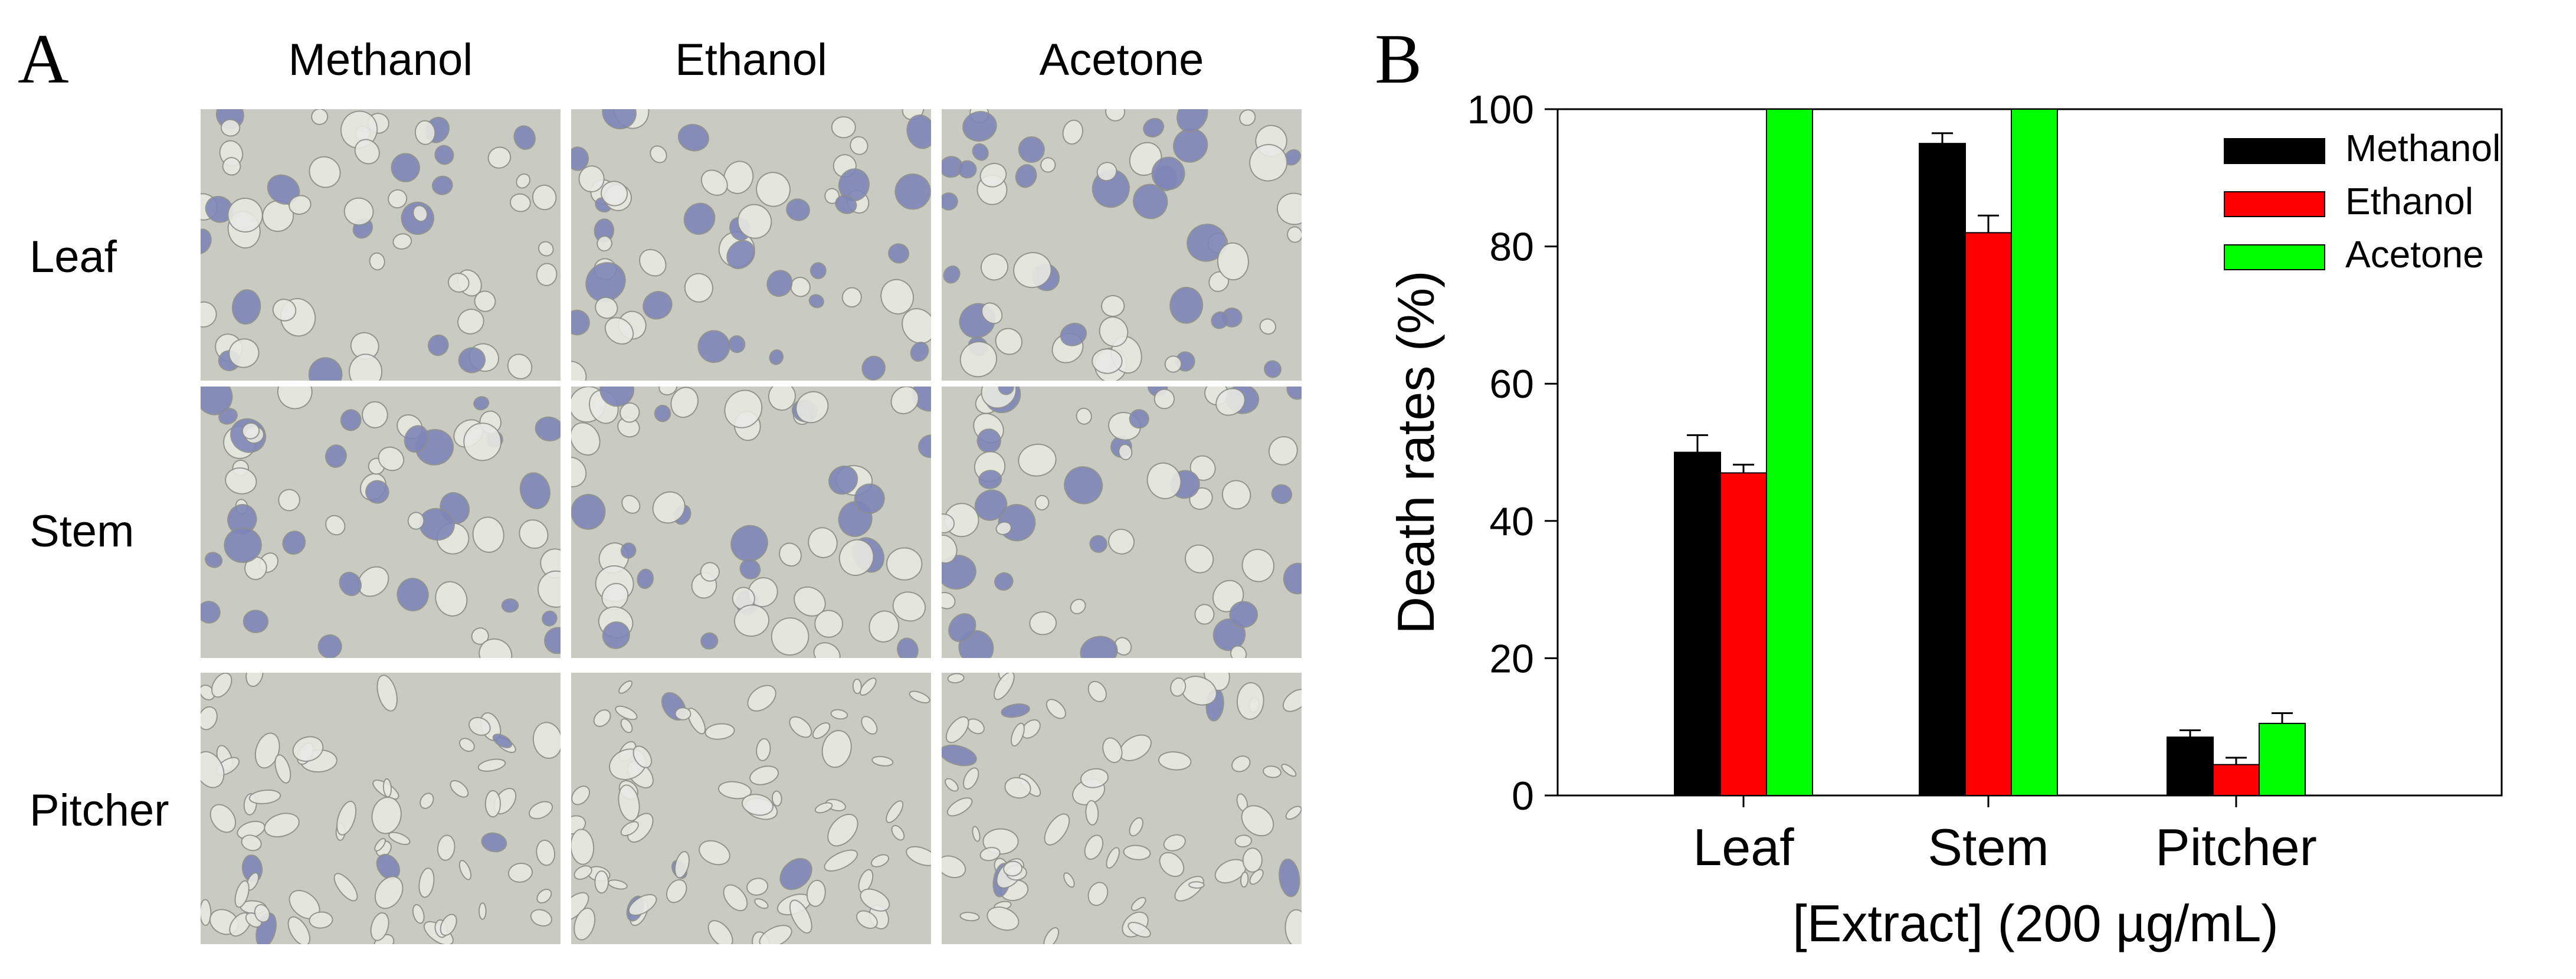 The width and height of the screenshot is (2576, 979). I want to click on legend-swatch-acetone, so click(2274, 257).